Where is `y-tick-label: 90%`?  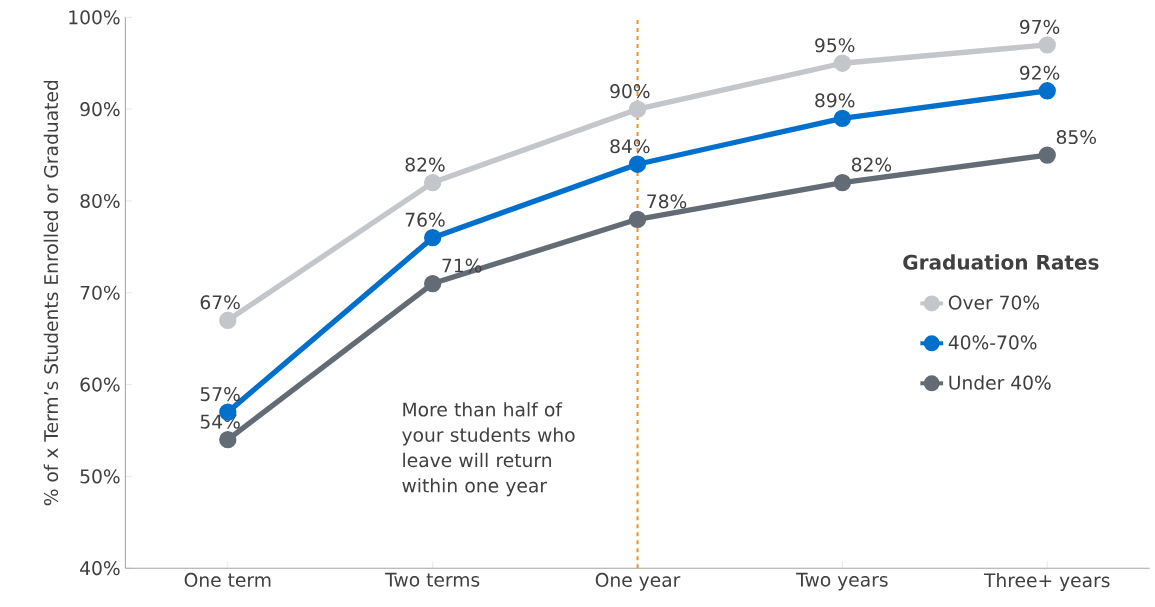
y-tick-label: 90% is located at coordinates (100, 109).